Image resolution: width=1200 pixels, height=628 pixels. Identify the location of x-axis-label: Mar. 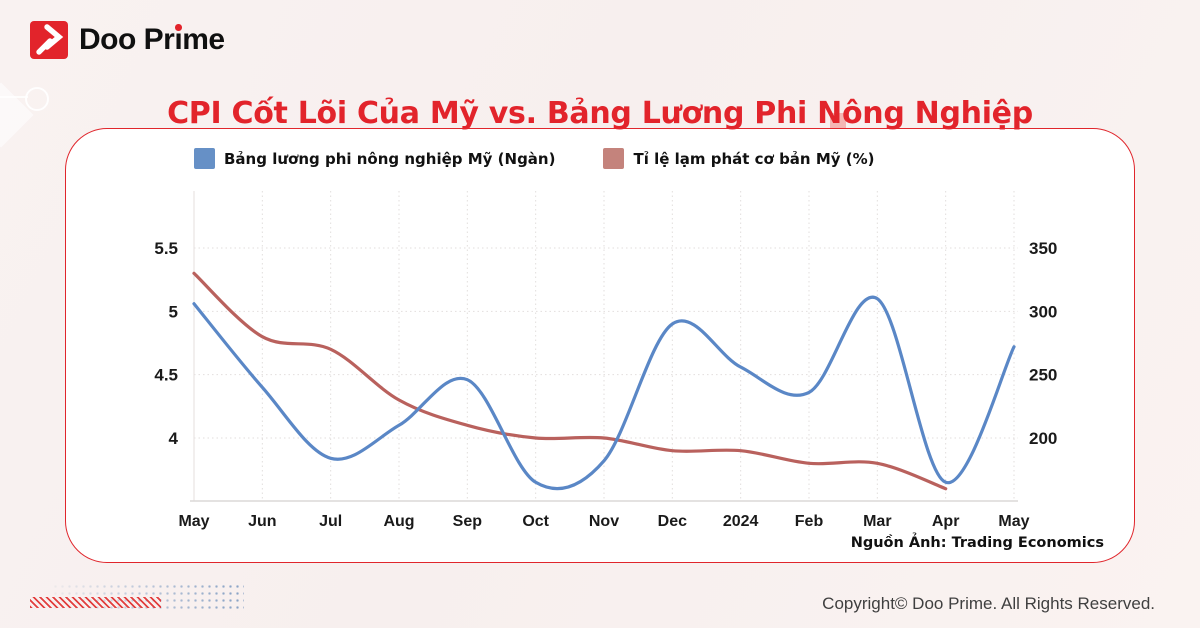
(877, 521).